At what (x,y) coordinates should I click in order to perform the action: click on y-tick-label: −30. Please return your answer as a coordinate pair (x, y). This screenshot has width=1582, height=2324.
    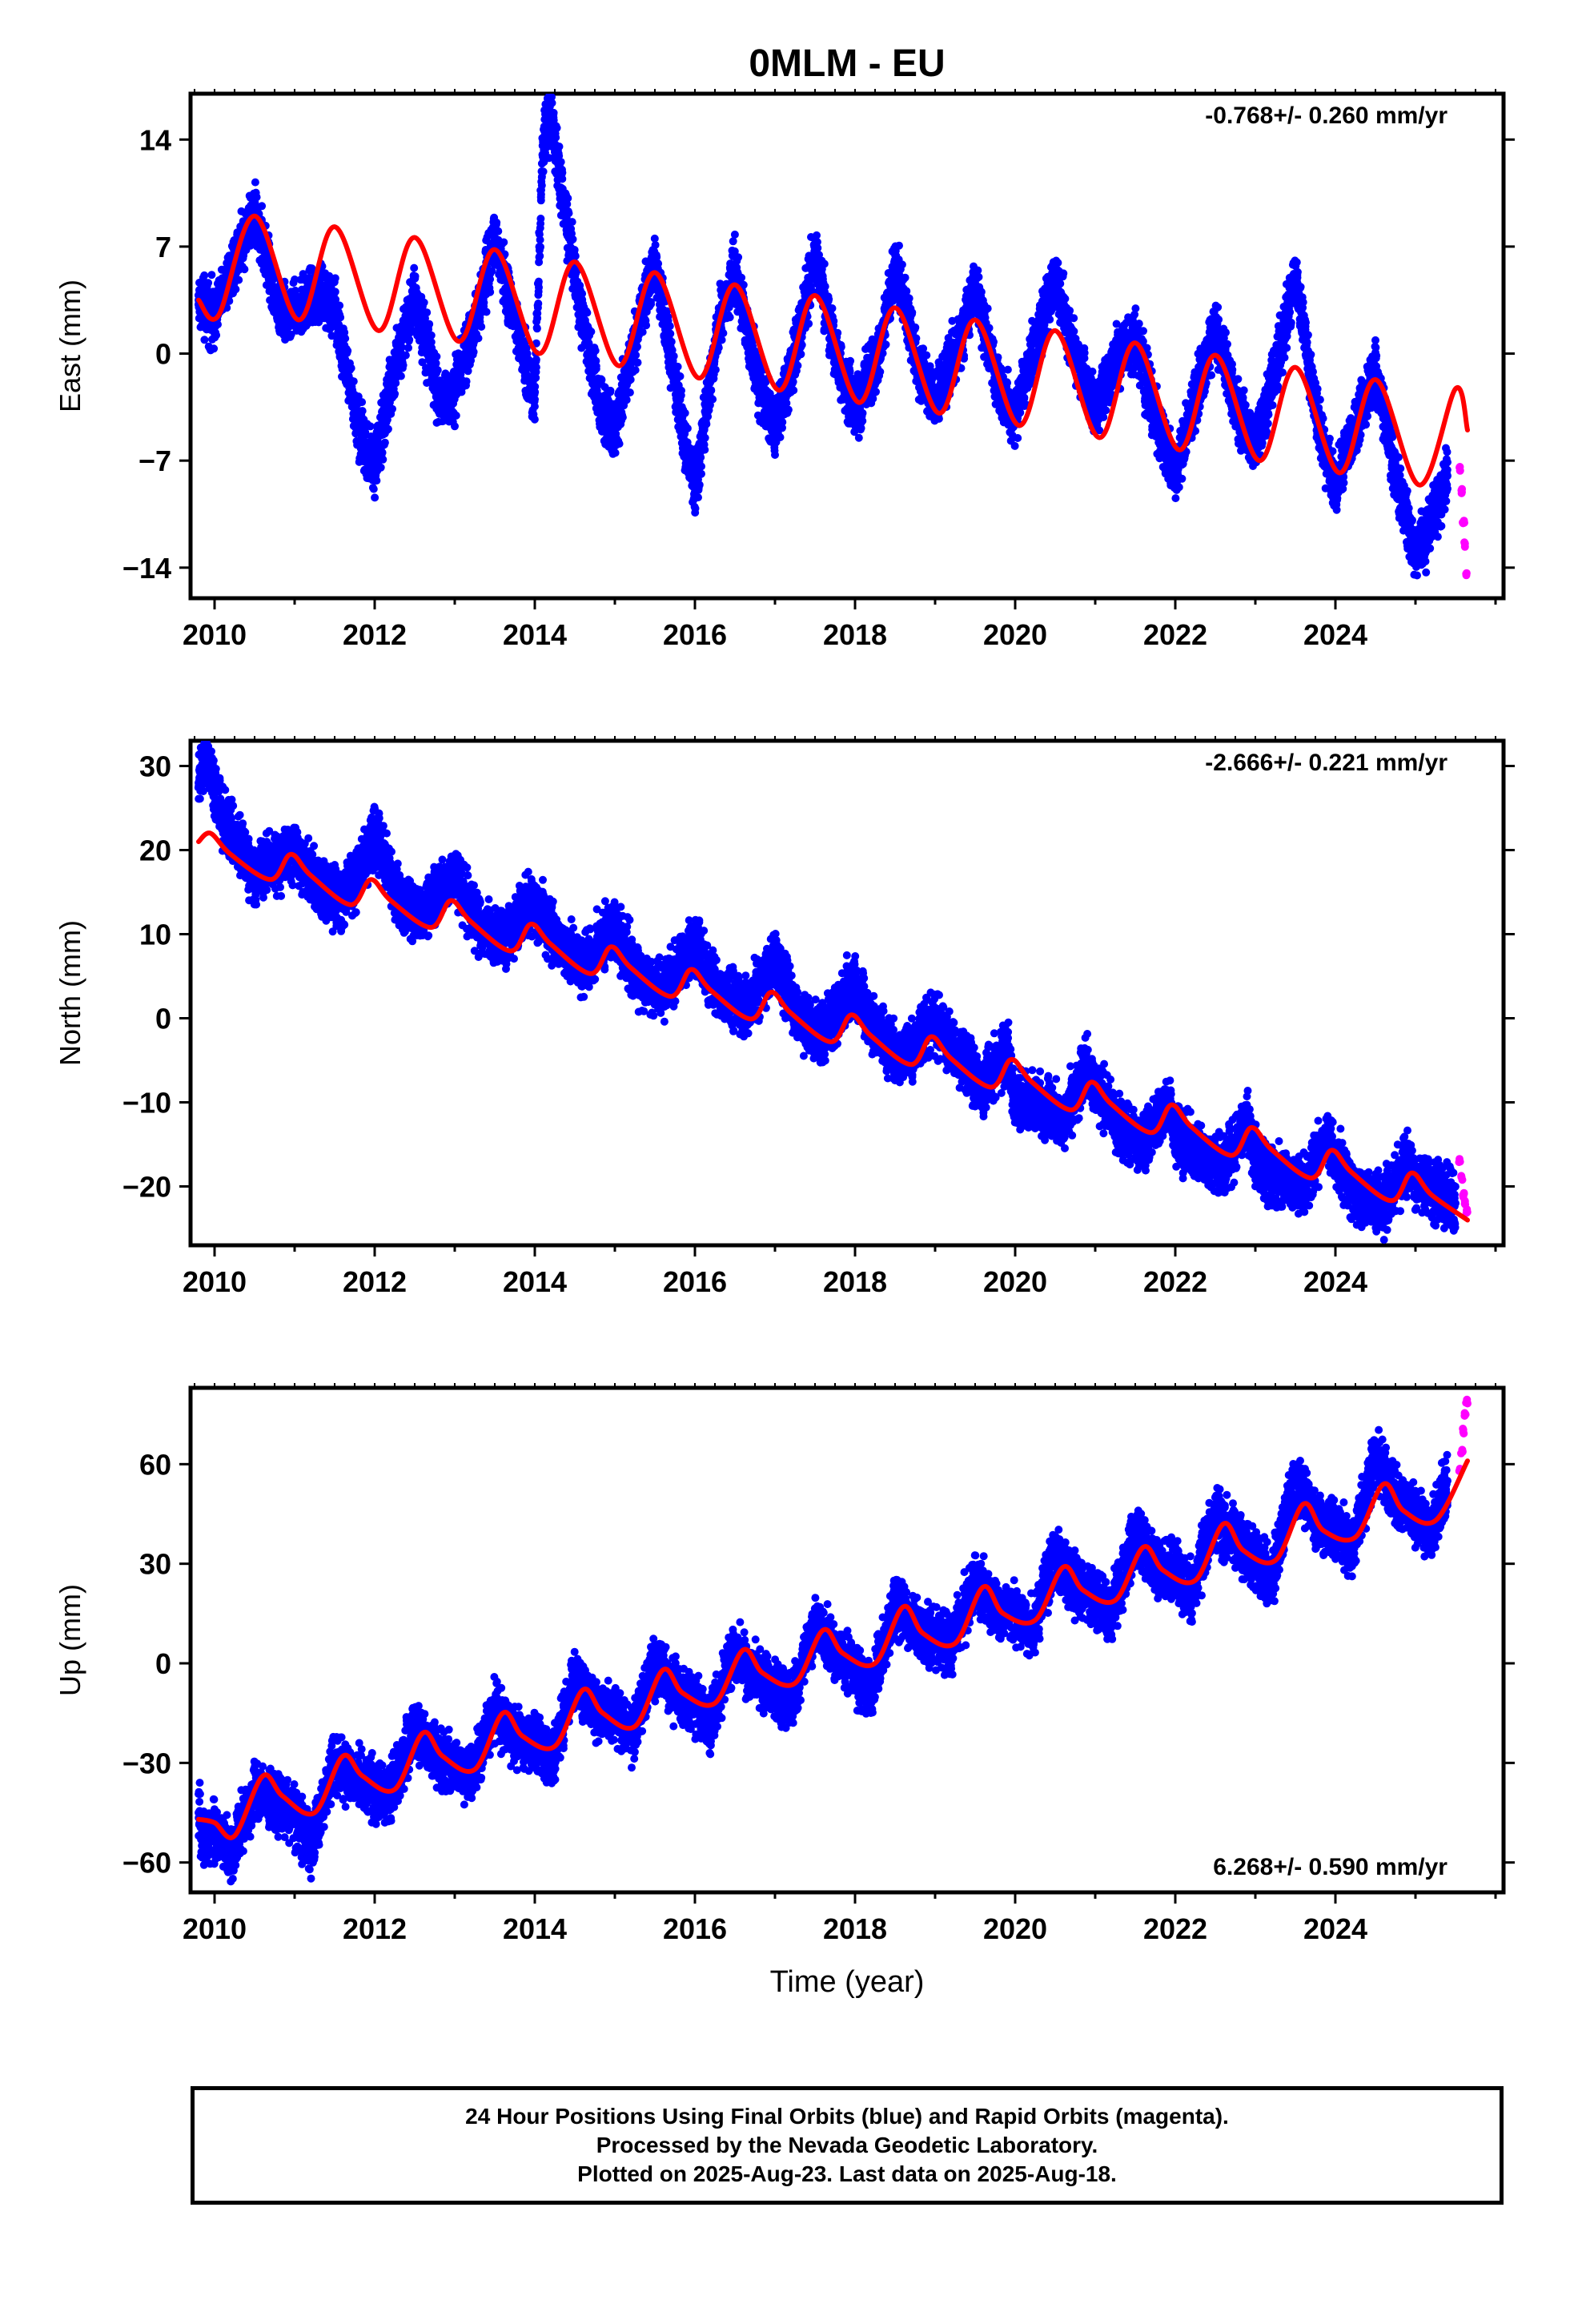
    Looking at the image, I should click on (146, 1763).